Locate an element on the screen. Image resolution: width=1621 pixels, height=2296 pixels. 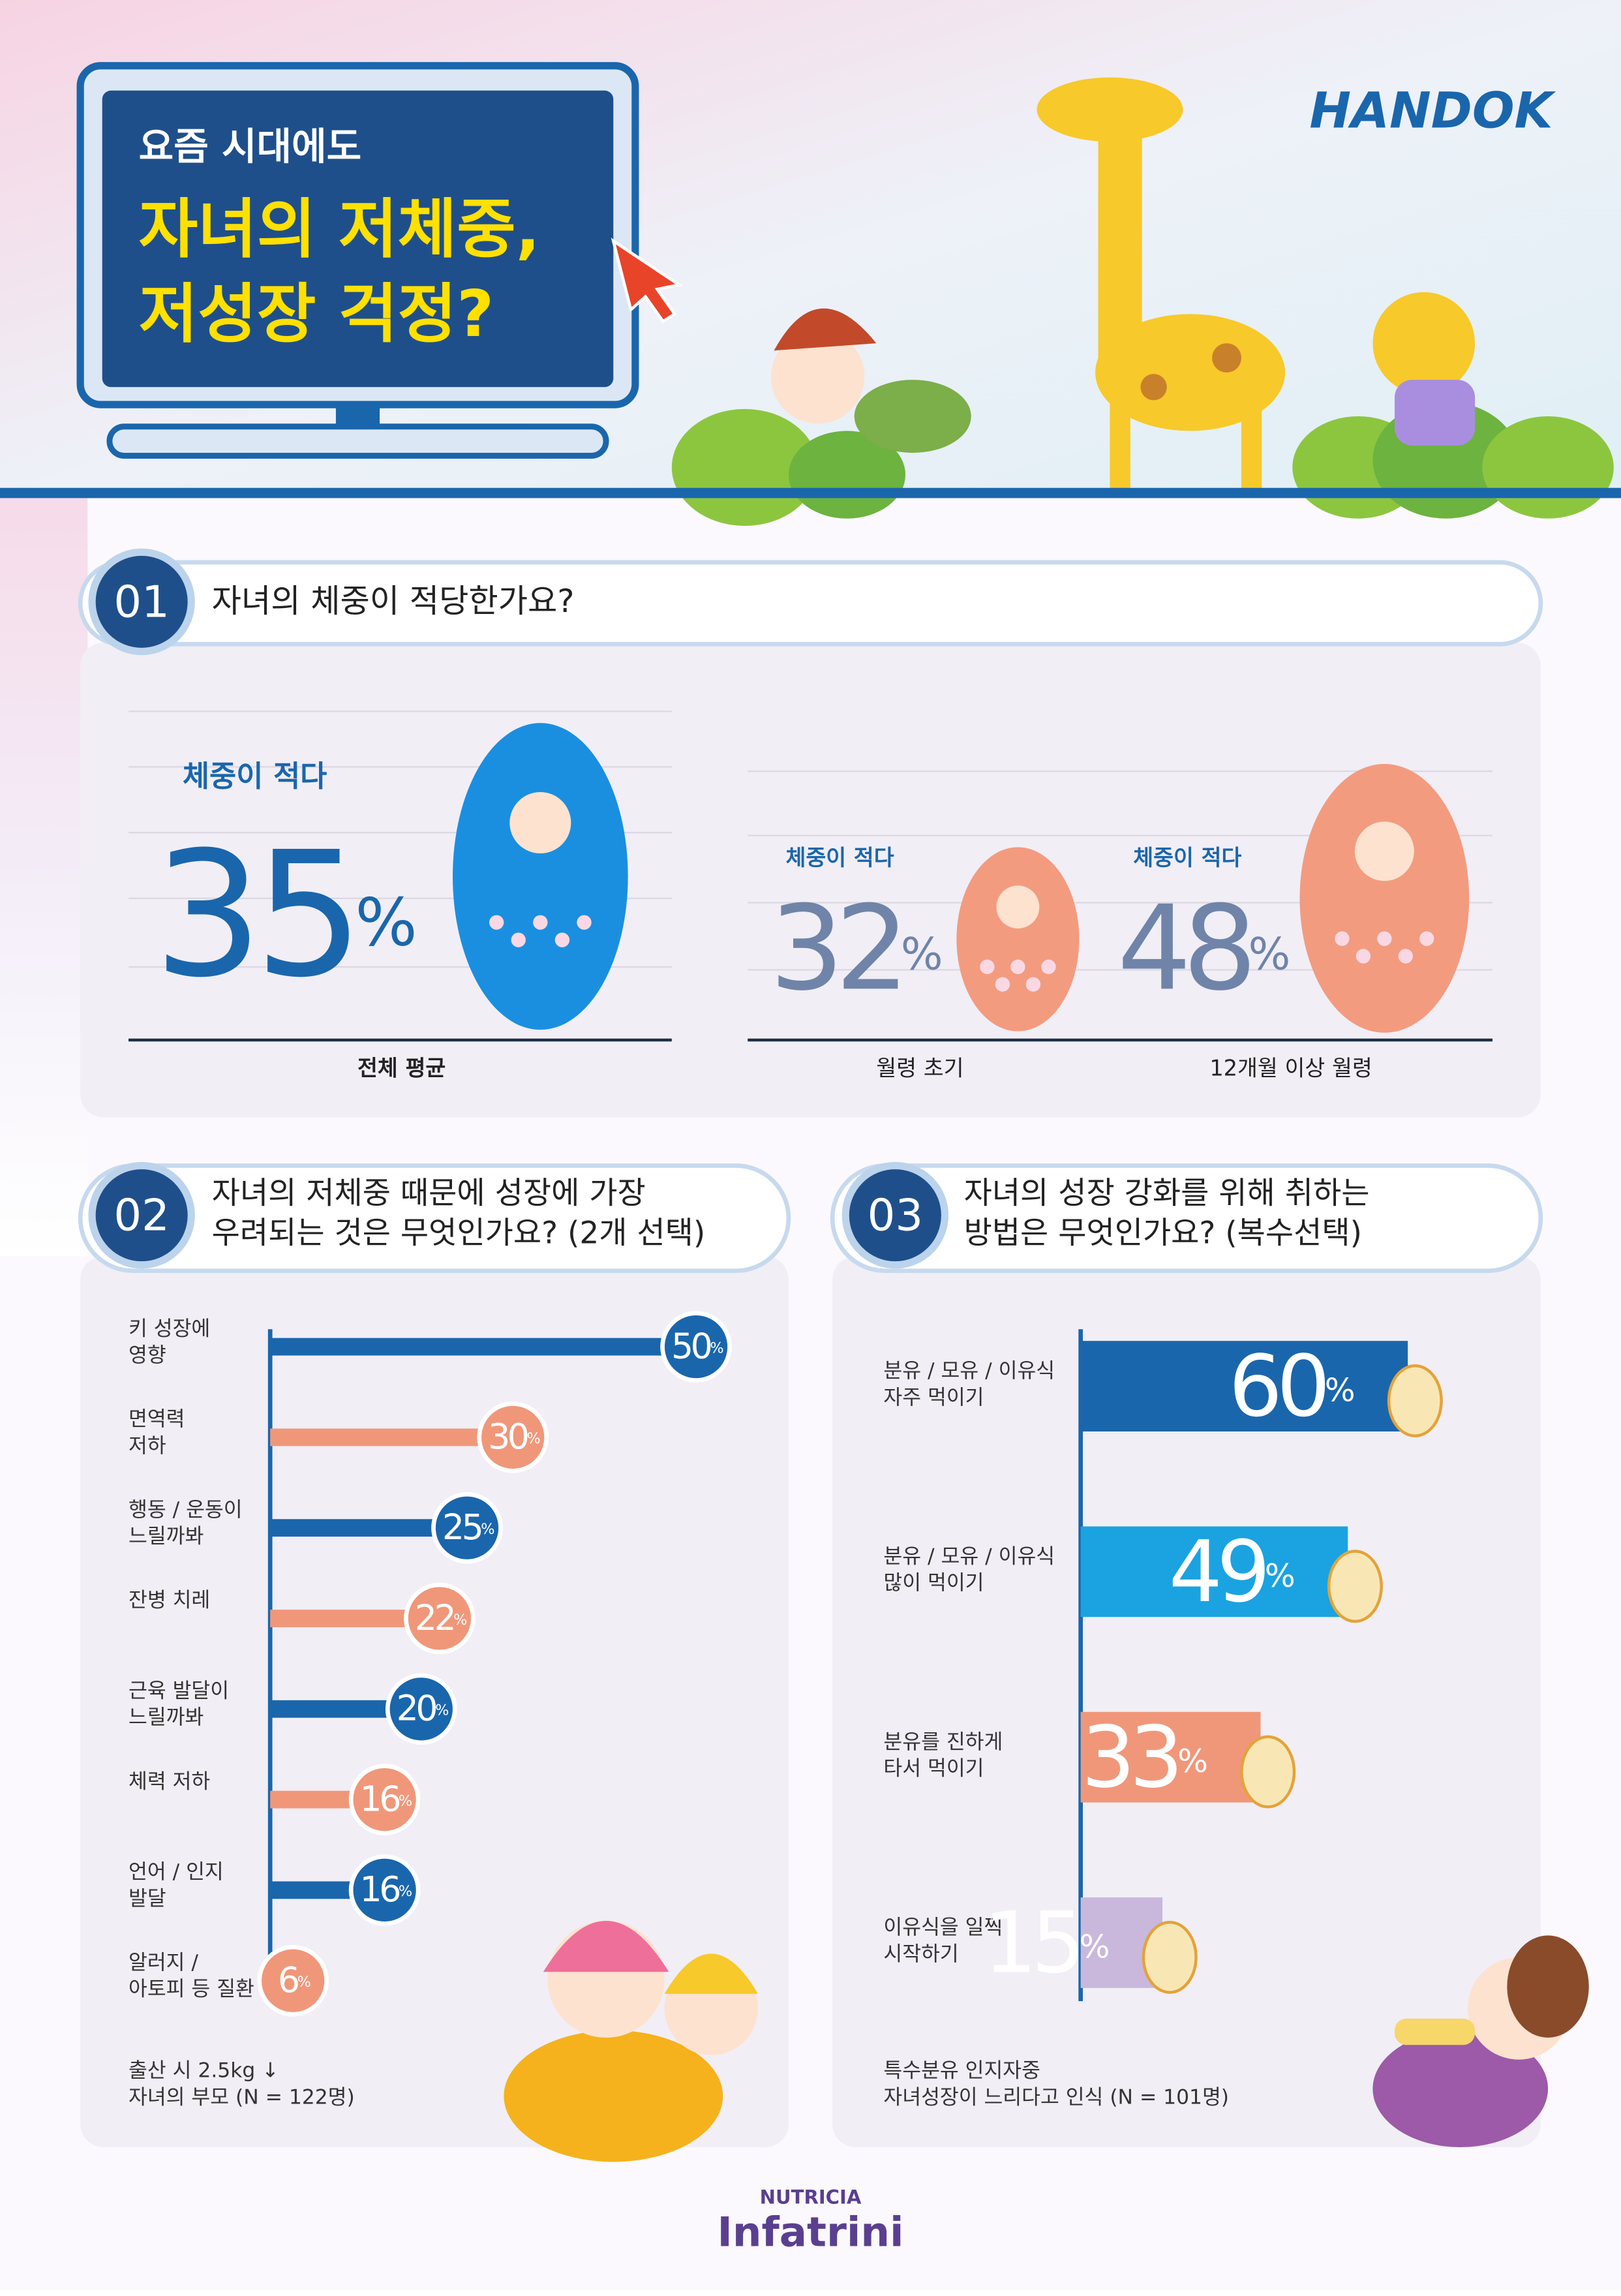
value-number: 33 is located at coordinates (1129, 1757).